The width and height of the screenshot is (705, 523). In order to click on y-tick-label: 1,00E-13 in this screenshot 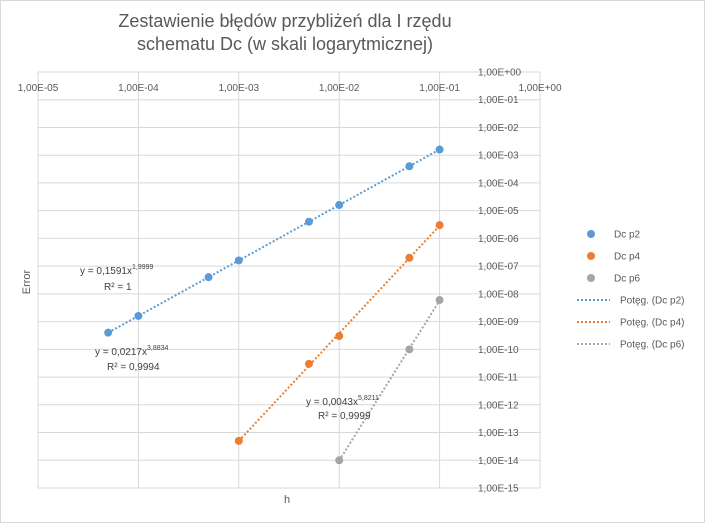, I will do `click(498, 433)`.